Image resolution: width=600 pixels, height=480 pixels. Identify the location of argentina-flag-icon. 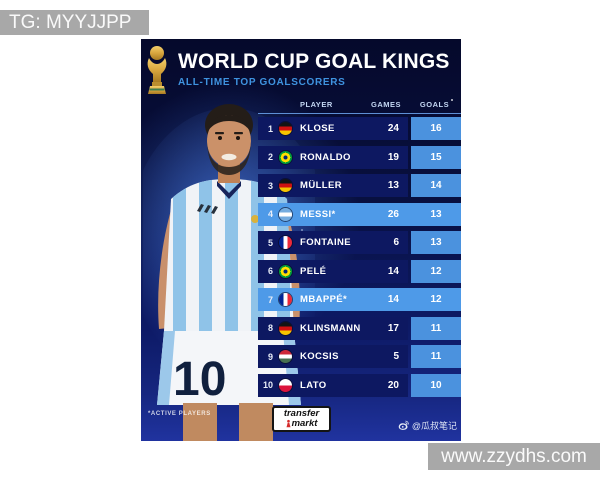
(285, 214).